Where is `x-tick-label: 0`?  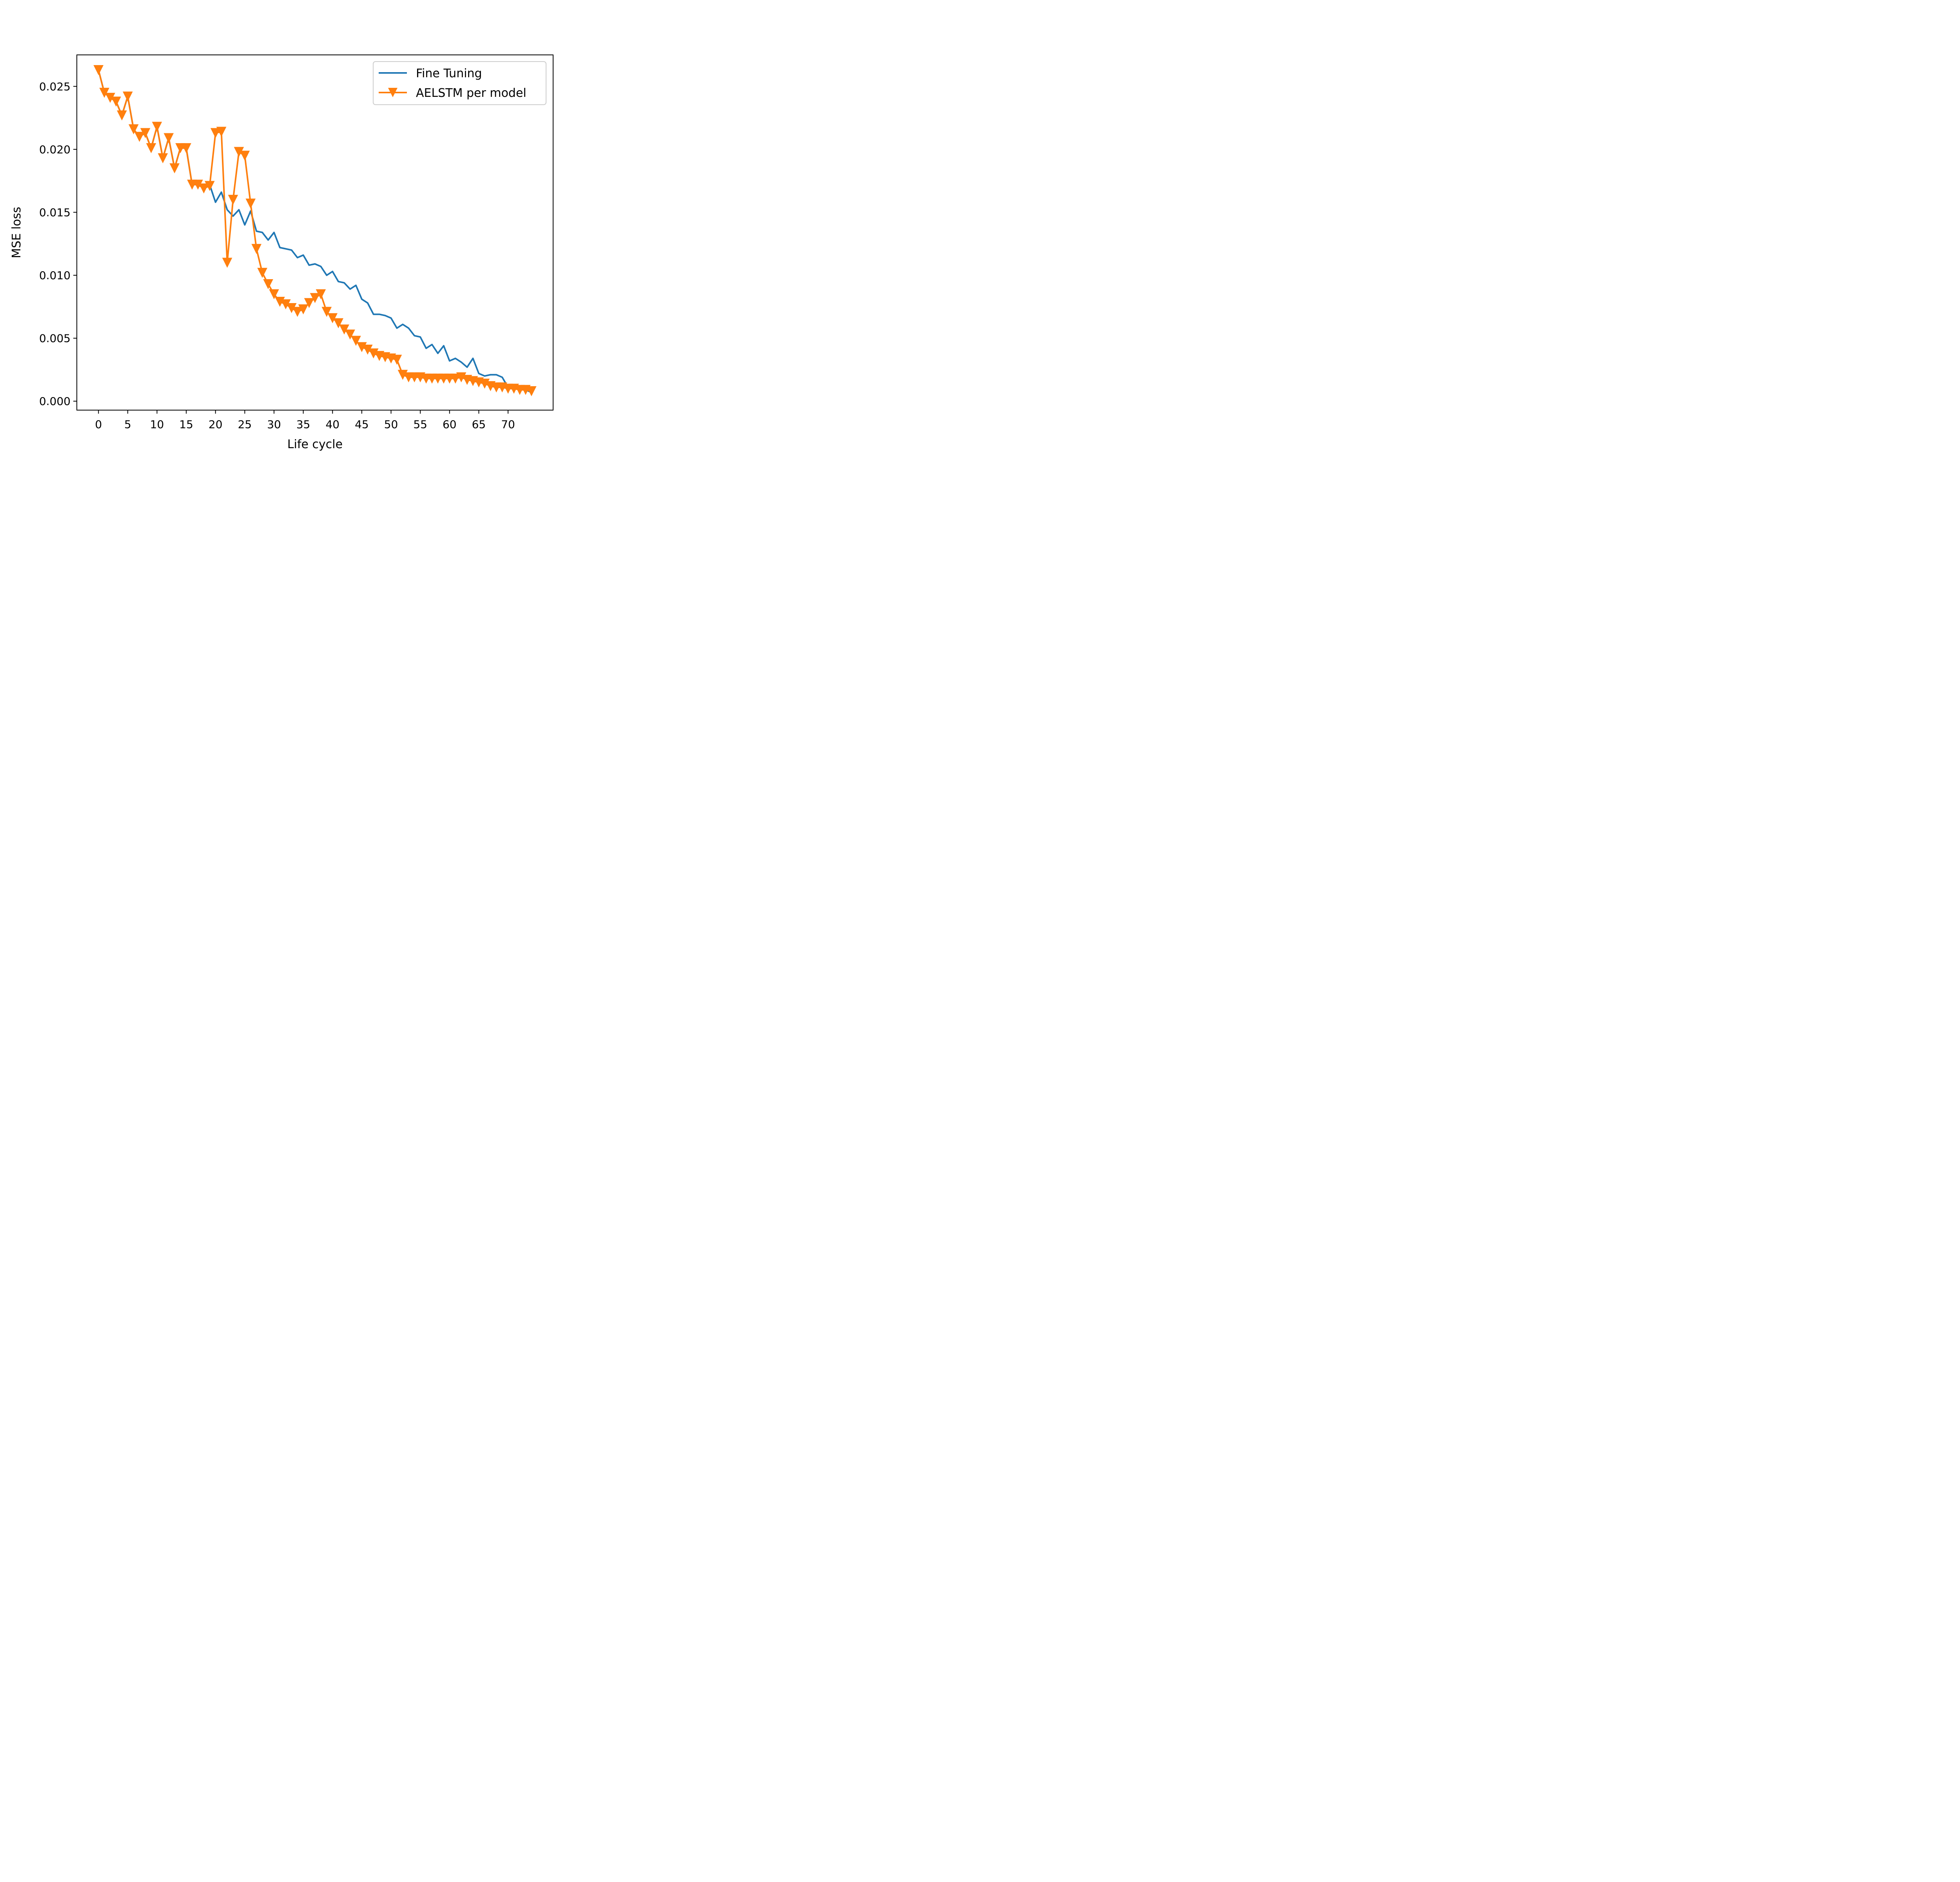
x-tick-label: 0 is located at coordinates (98, 424).